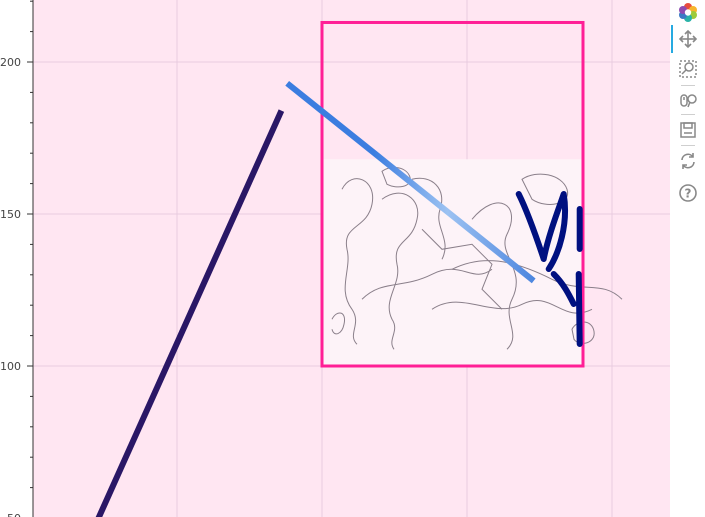 The image size is (705, 517). I want to click on reset-icon, so click(688, 161).